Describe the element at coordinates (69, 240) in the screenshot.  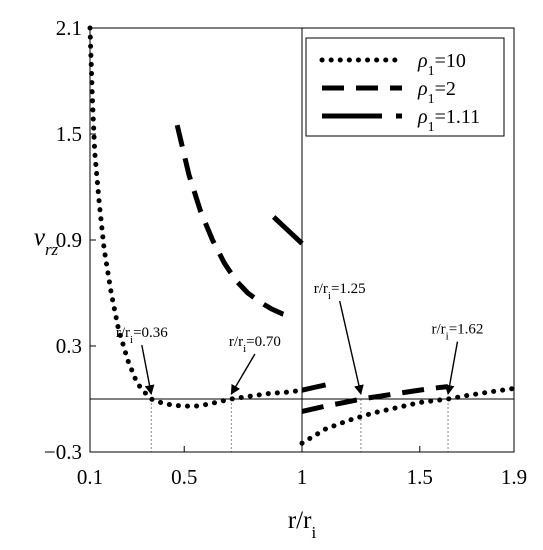
I see `y-tick-label-0-9: 0.9` at that location.